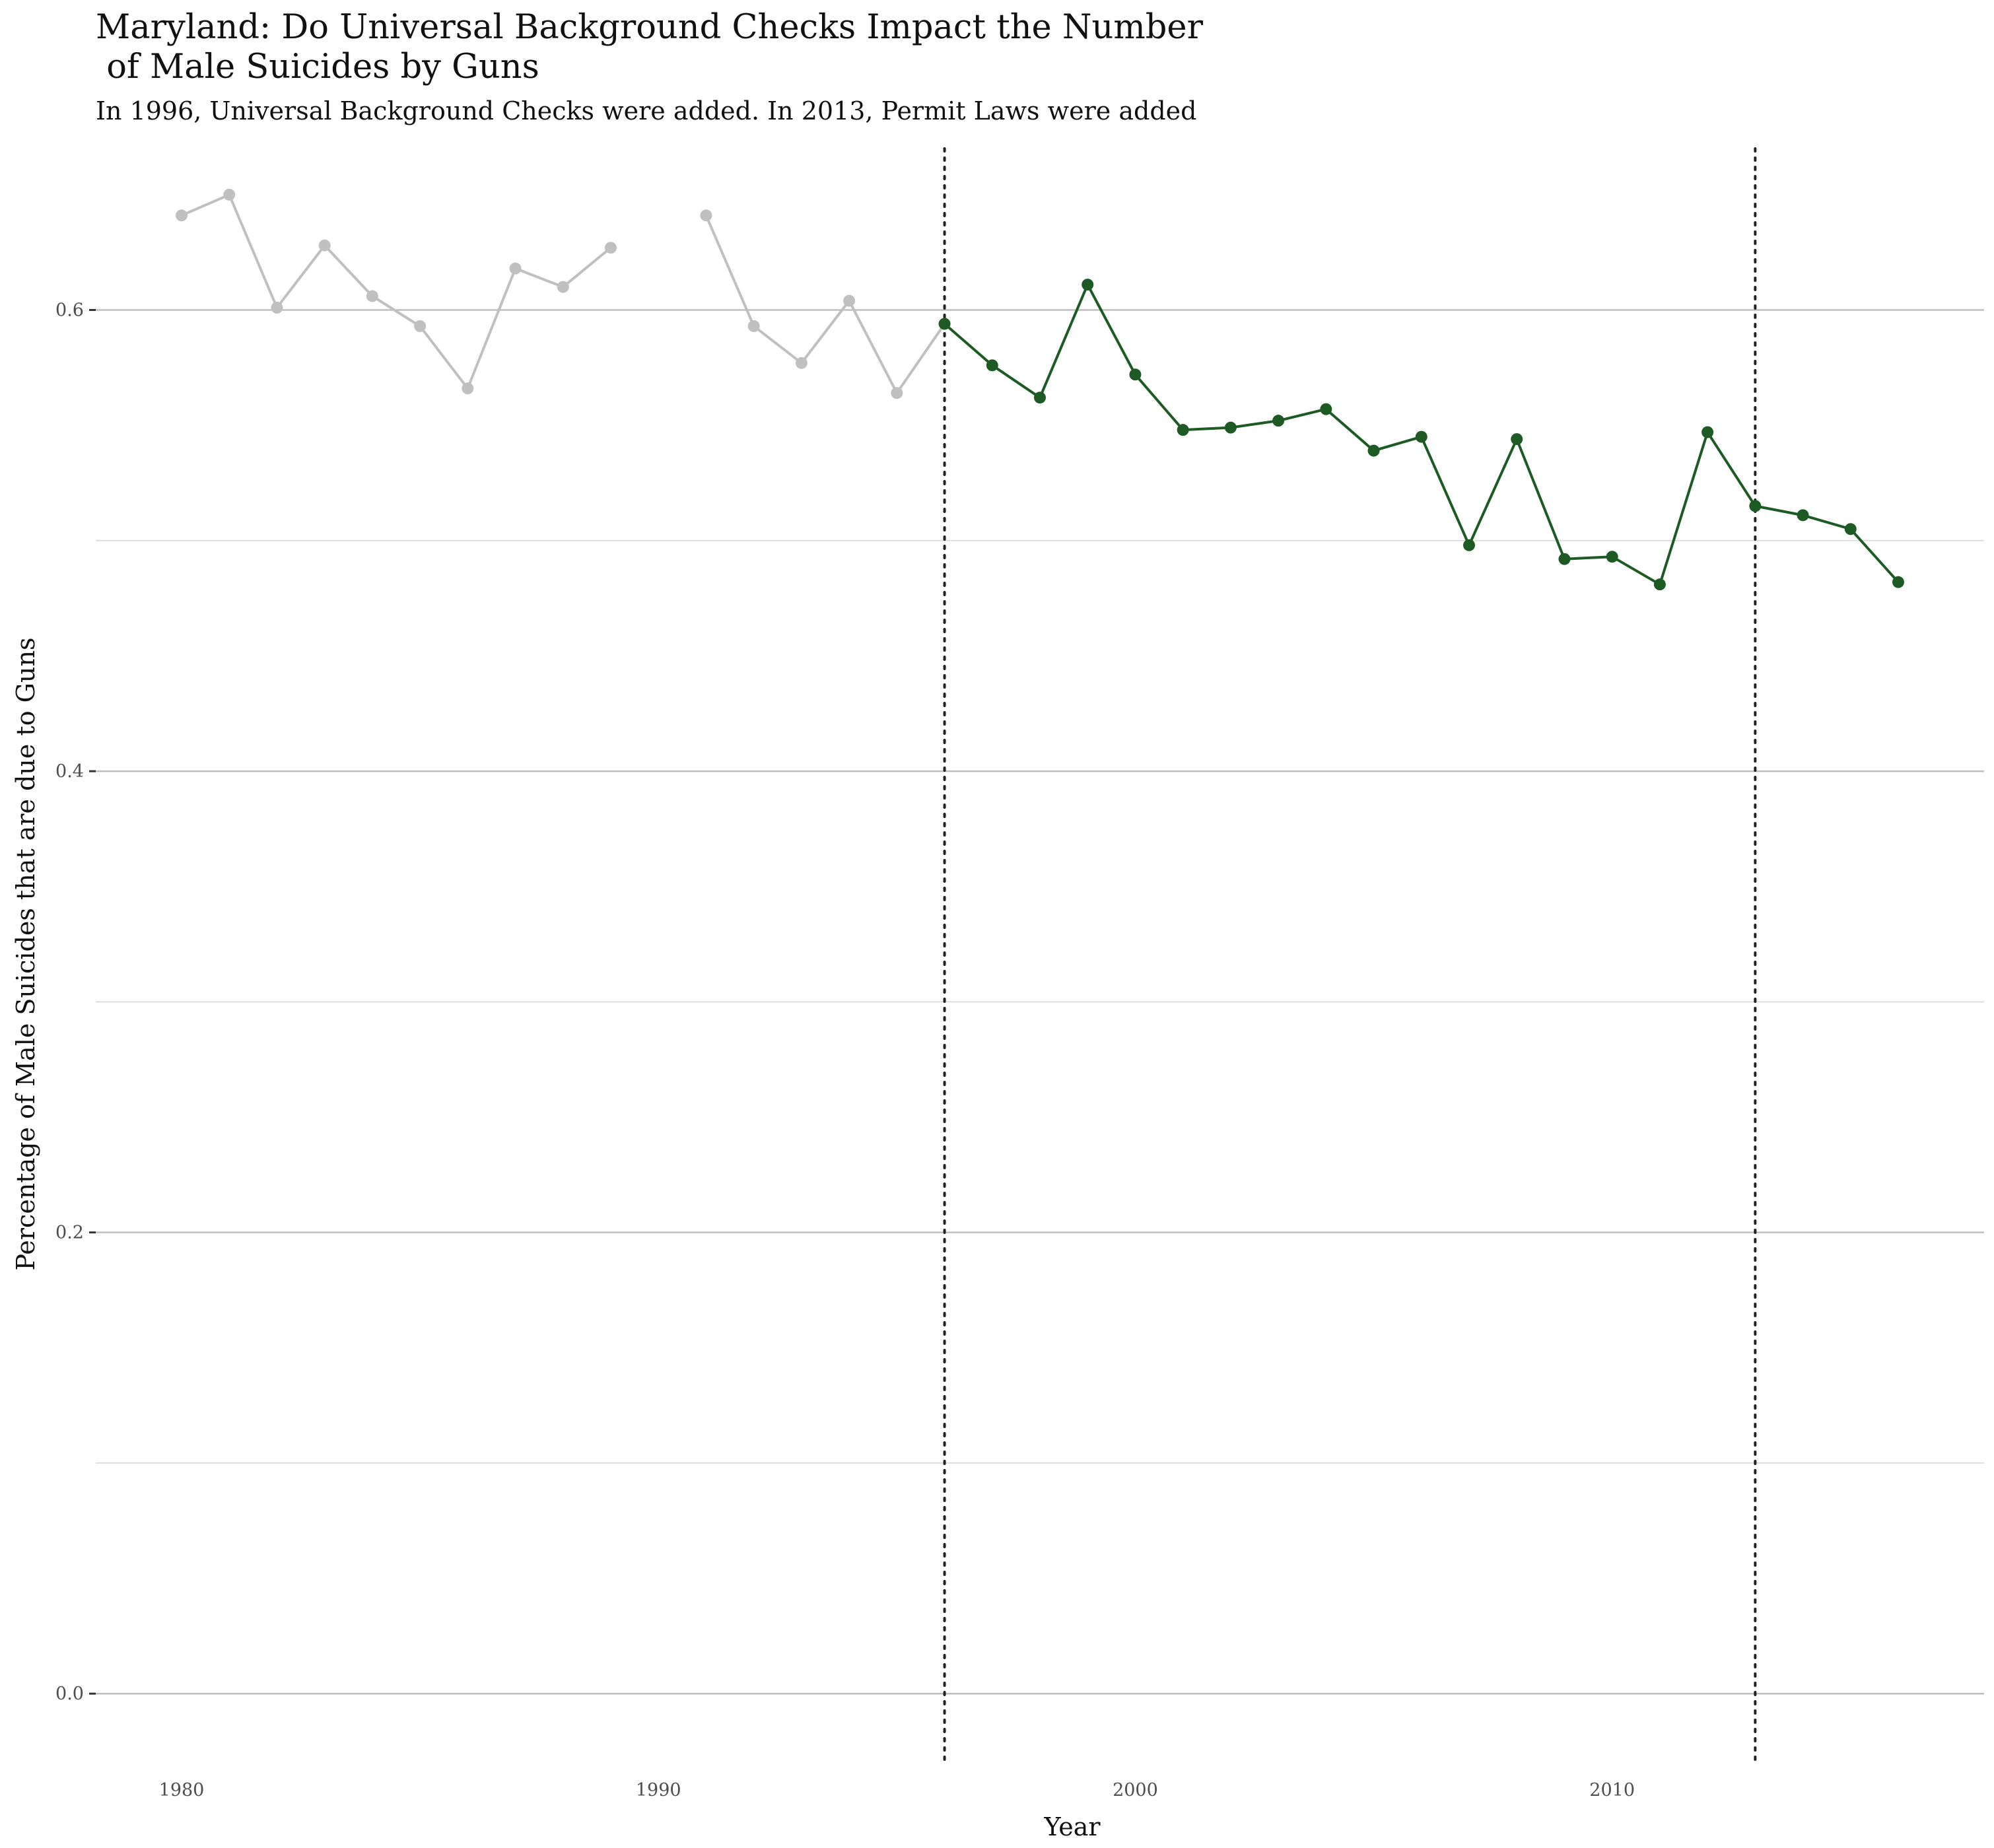  Describe the element at coordinates (182, 1790) in the screenshot. I see `x-tick-label: 1980` at that location.